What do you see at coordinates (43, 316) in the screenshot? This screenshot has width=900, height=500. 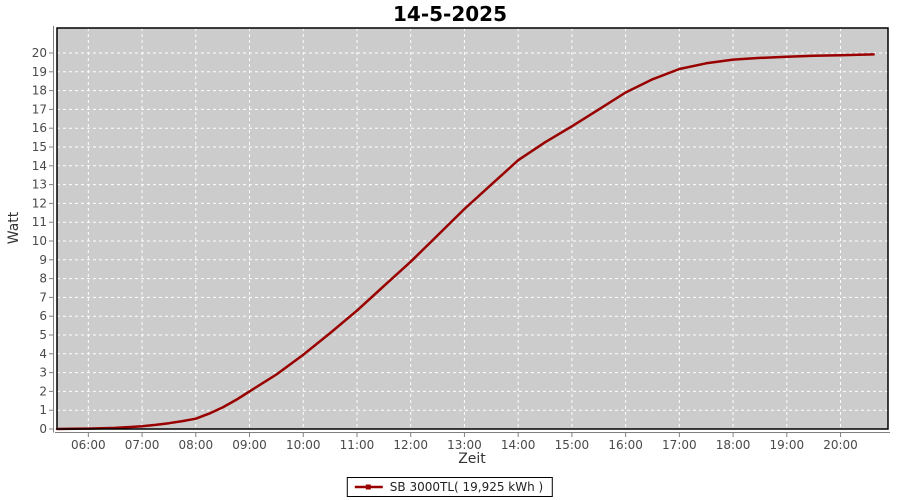 I see `y-tick-label: 6` at bounding box center [43, 316].